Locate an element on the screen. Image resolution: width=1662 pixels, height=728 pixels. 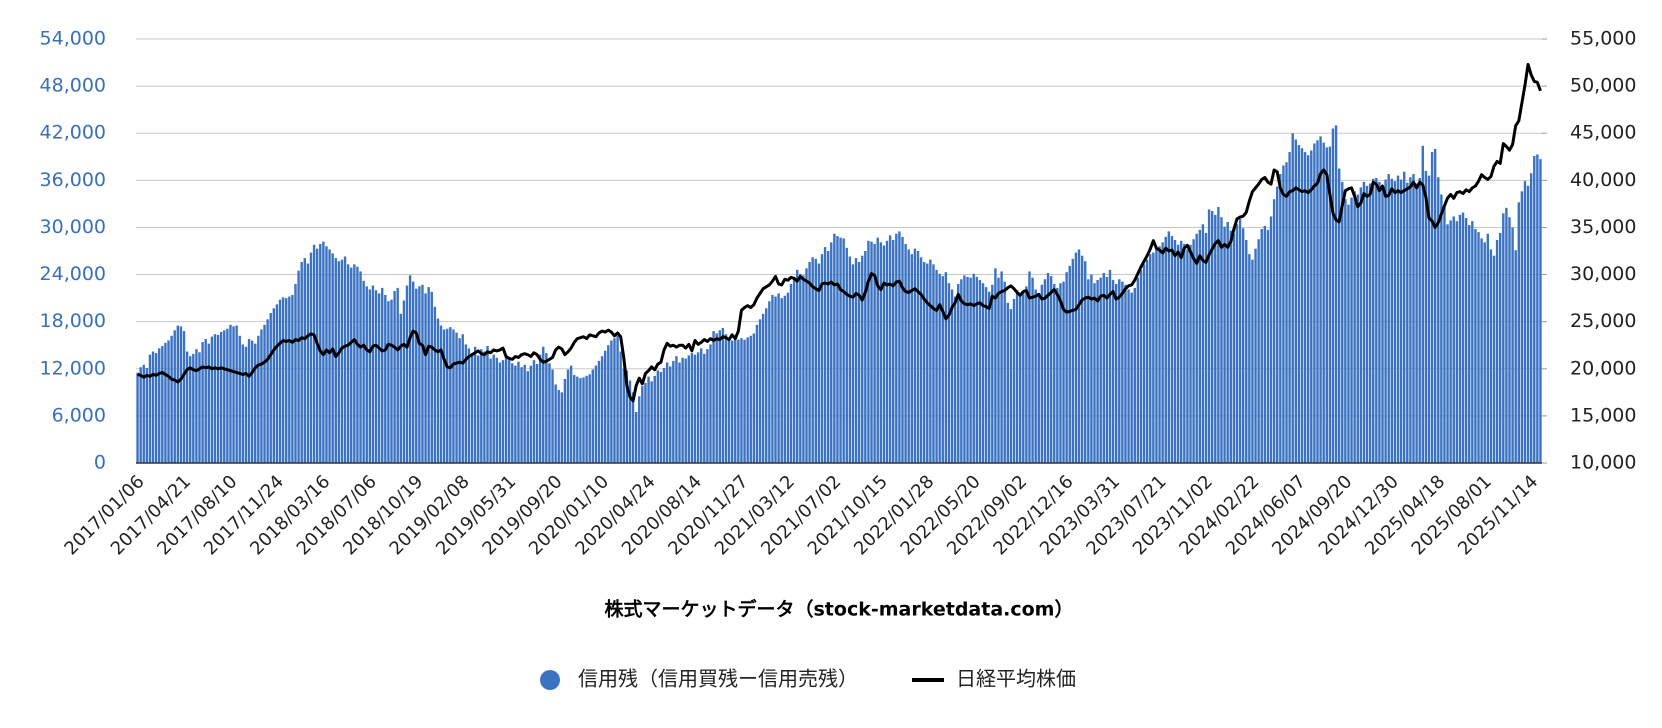
y2-tick-label: 20,000 is located at coordinates (1603, 368).